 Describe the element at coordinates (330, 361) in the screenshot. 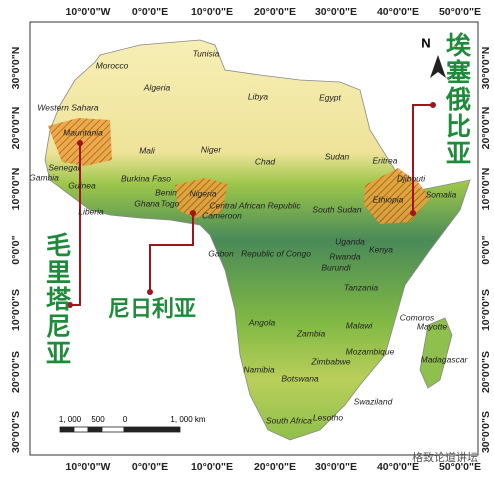

I see `country-label: Zimbabwe` at that location.